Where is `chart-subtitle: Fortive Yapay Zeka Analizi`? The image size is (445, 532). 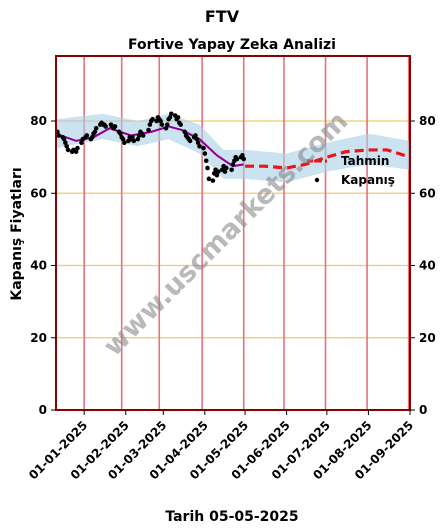
chart-subtitle: Fortive Yapay Zeka Analizi is located at coordinates (232, 45).